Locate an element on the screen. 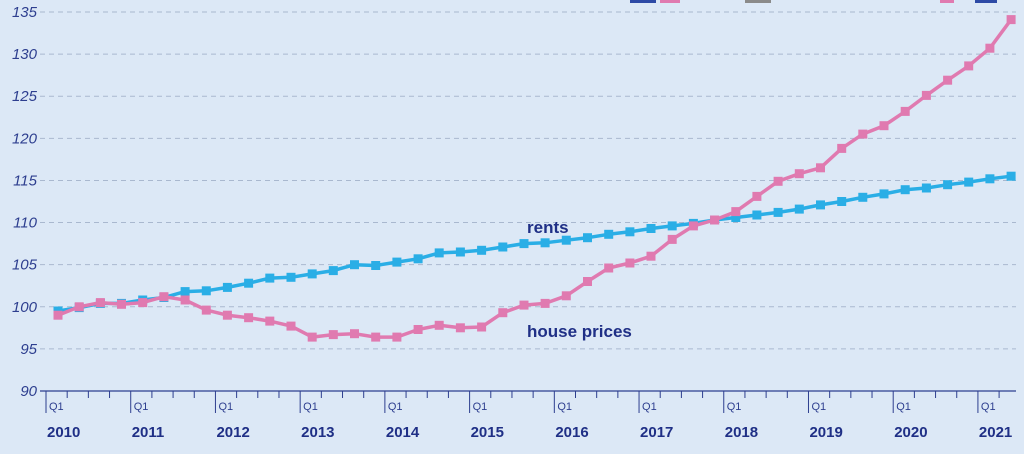 This screenshot has width=1024, height=454. x-year-label: 2010 is located at coordinates (63, 432).